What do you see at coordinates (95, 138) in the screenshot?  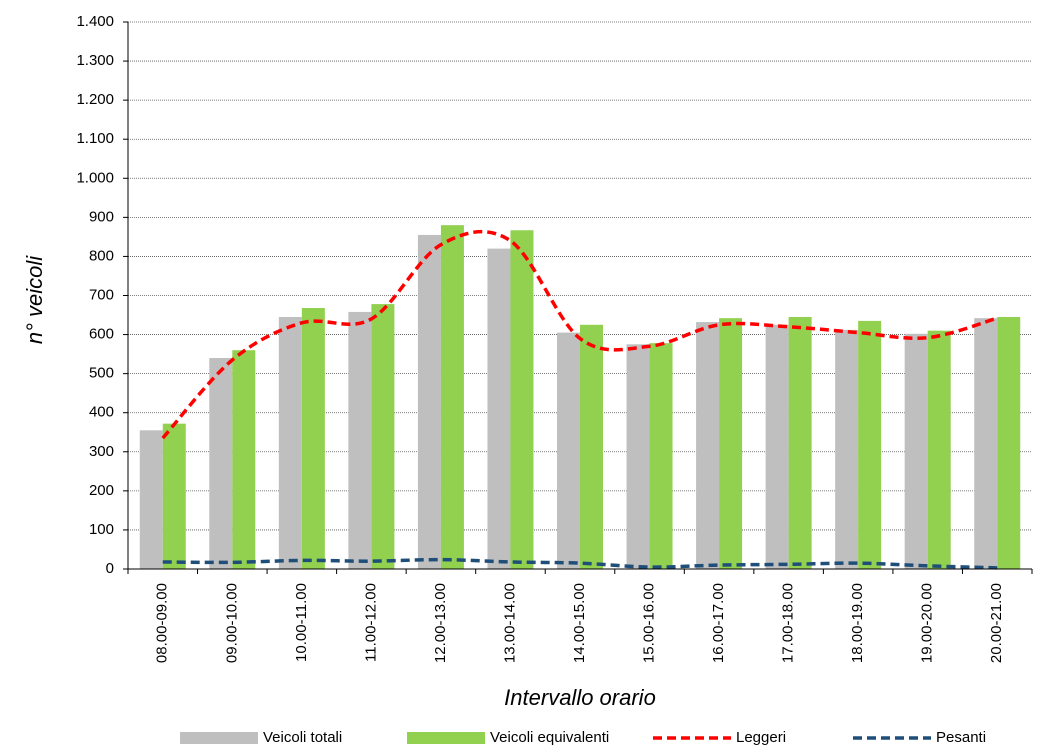 I see `y-tick-label: 1.100` at bounding box center [95, 138].